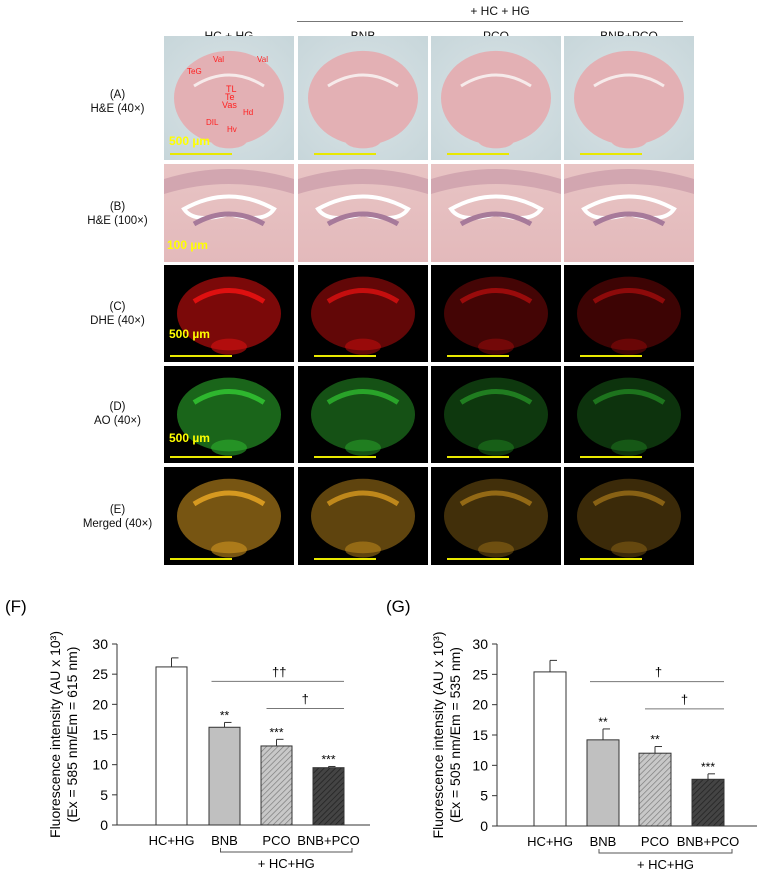 This screenshot has width=767, height=875. Describe the element at coordinates (490, 21) in the screenshot. I see `group-line` at that location.